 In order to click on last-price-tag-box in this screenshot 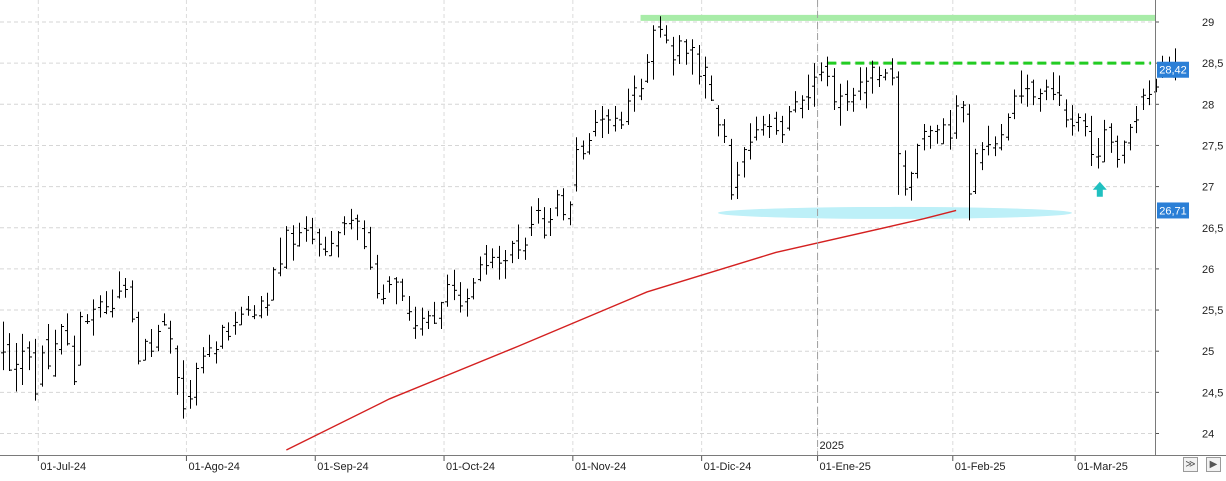, I will do `click(1173, 69)`.